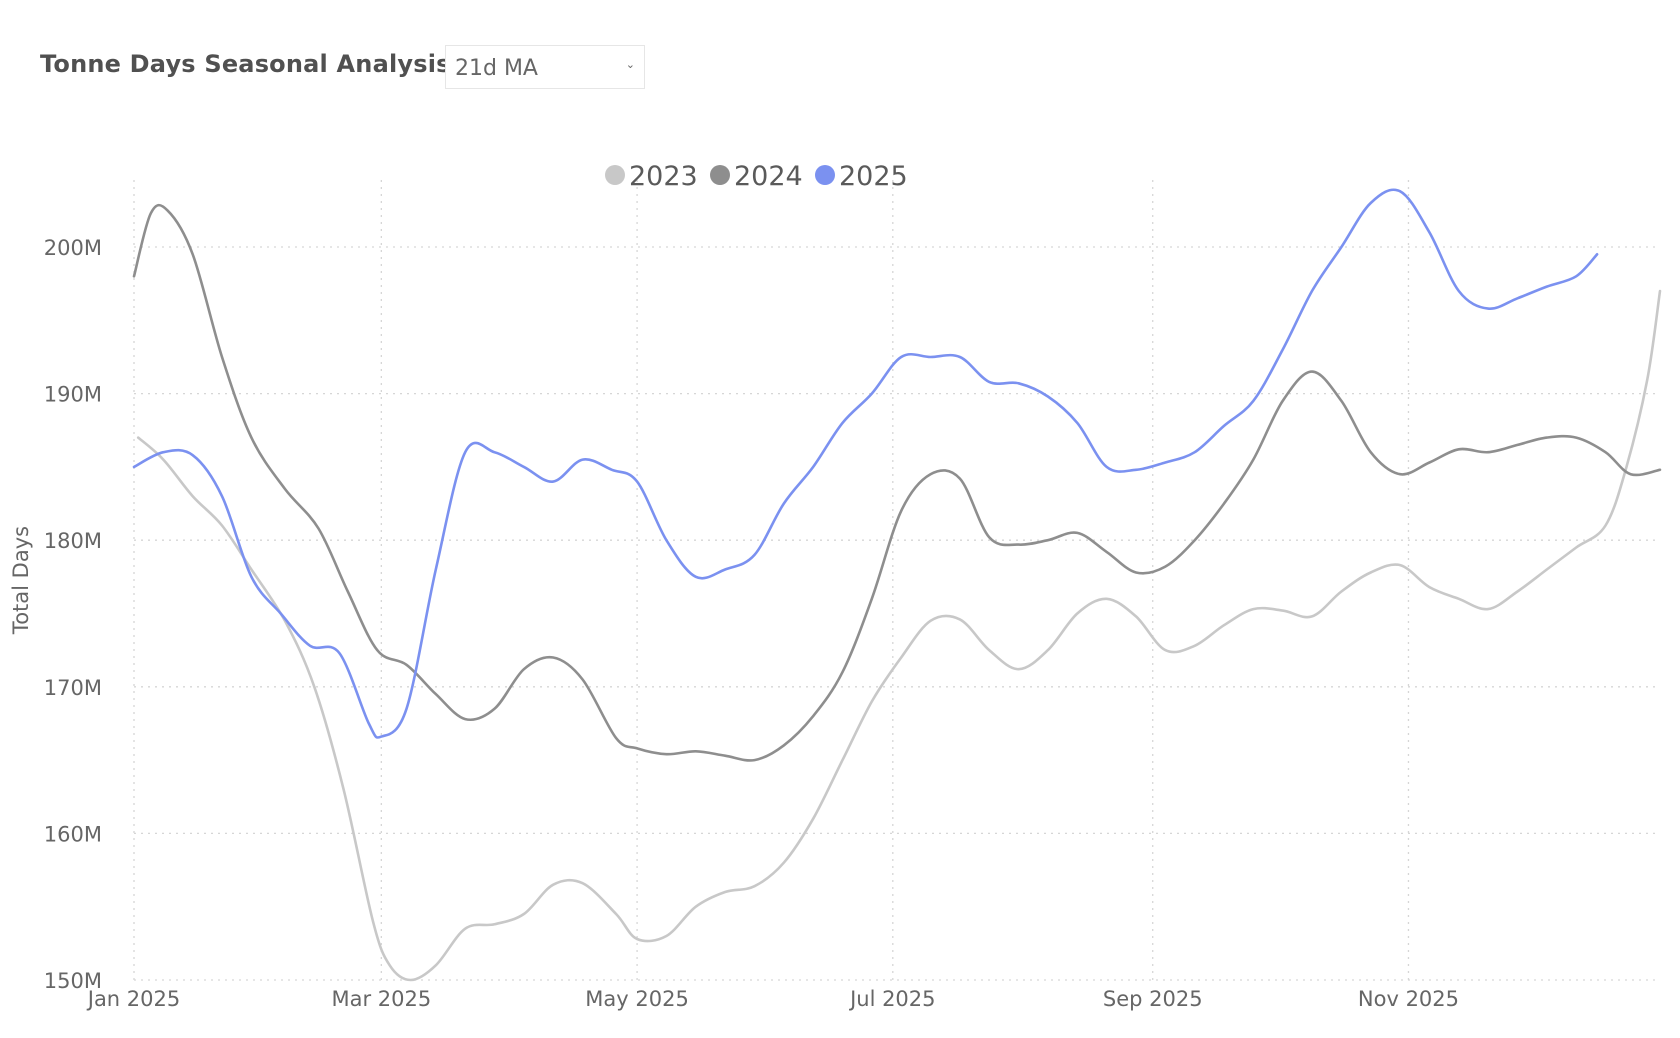 The width and height of the screenshot is (1680, 1038). I want to click on legend-label: 2024, so click(768, 176).